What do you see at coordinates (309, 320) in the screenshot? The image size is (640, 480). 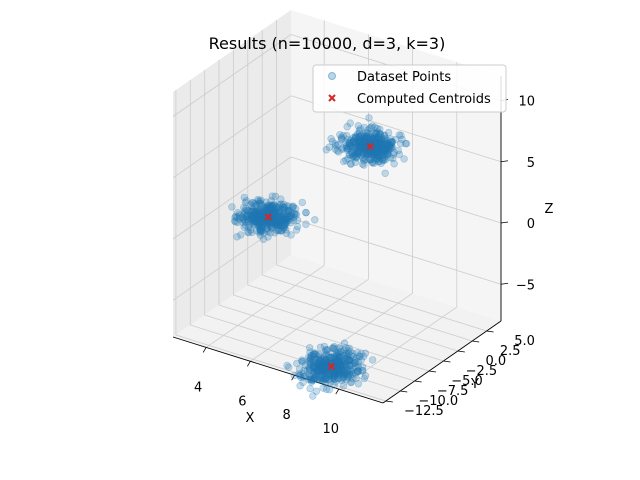 I see `grid-x-floor` at bounding box center [309, 320].